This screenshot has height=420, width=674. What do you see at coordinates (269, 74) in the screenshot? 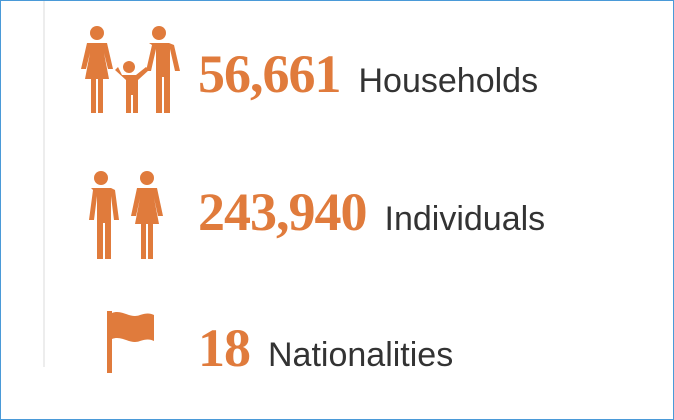
I see `stat-value: 56,661` at bounding box center [269, 74].